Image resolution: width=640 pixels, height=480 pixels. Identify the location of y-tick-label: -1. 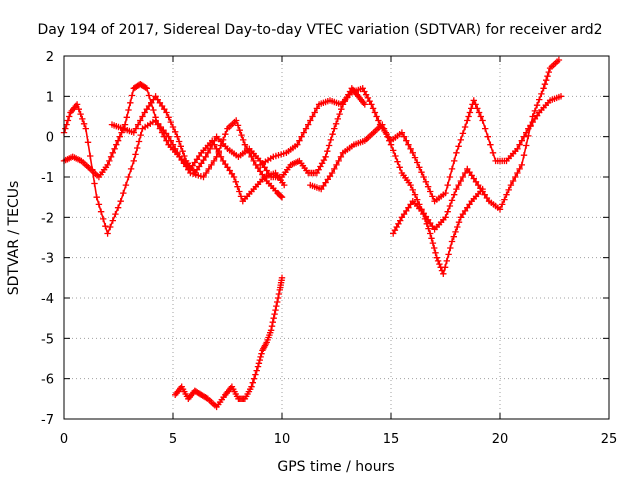
(47, 178).